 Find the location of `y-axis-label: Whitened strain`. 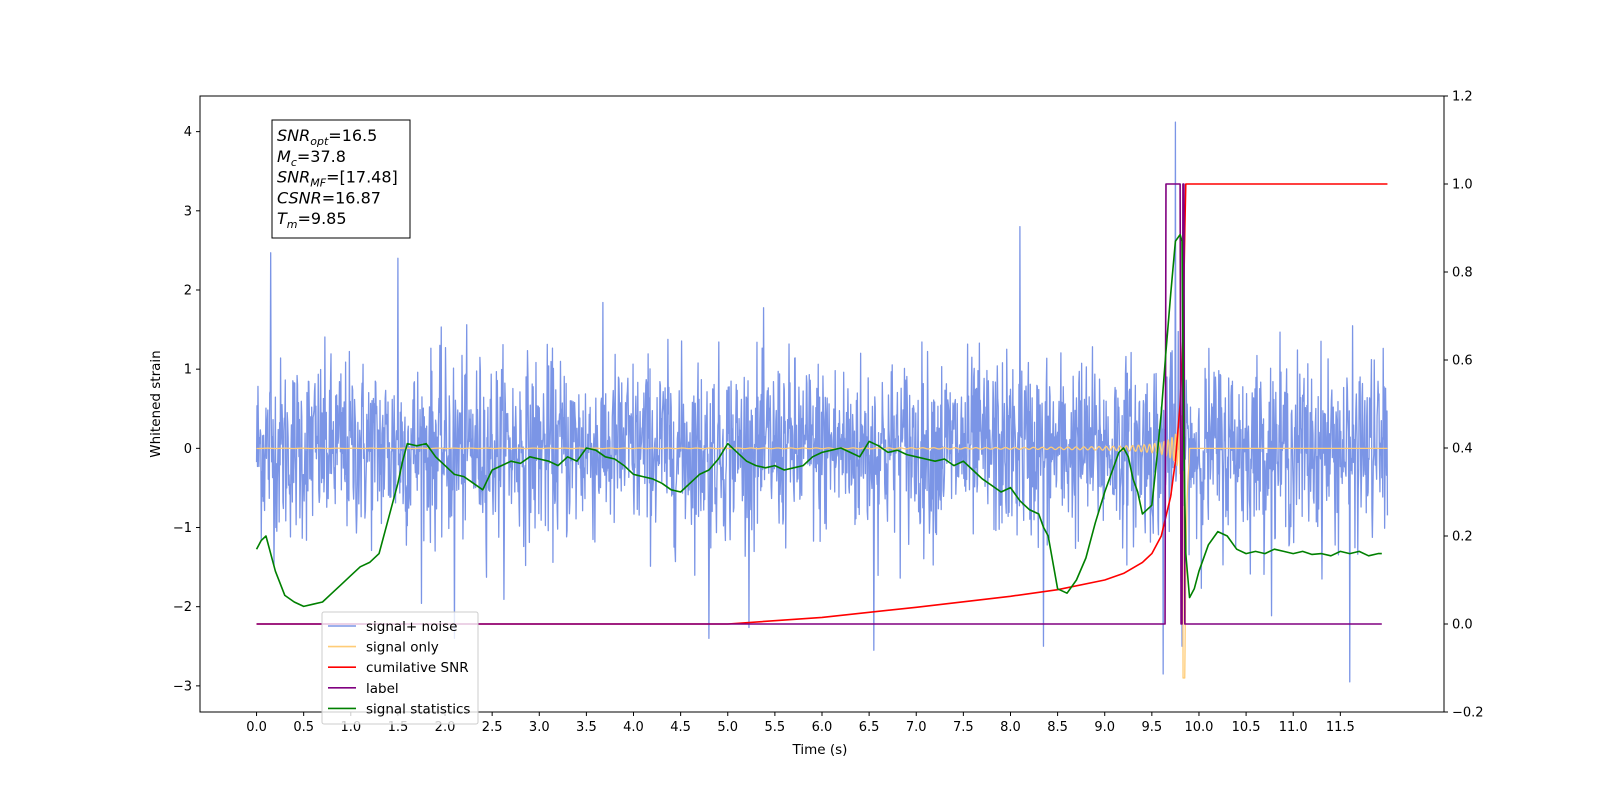

y-axis-label: Whitened strain is located at coordinates (156, 403).